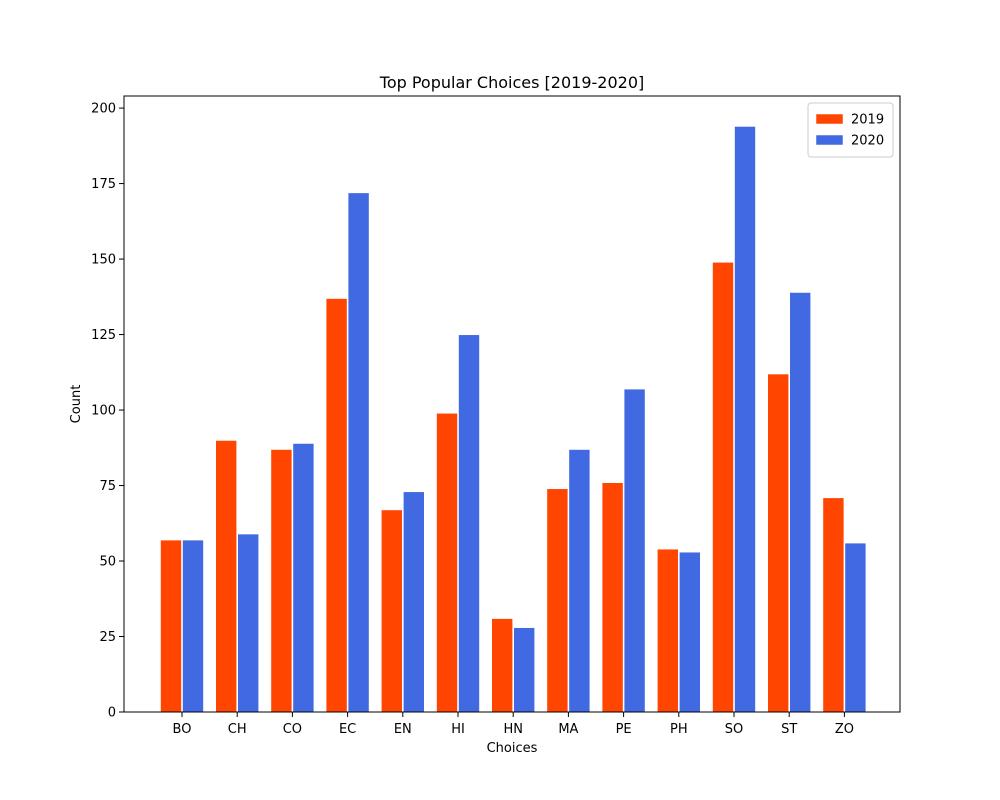 This screenshot has width=1000, height=800. Describe the element at coordinates (303, 577) in the screenshot. I see `bar-2020-CO` at that location.